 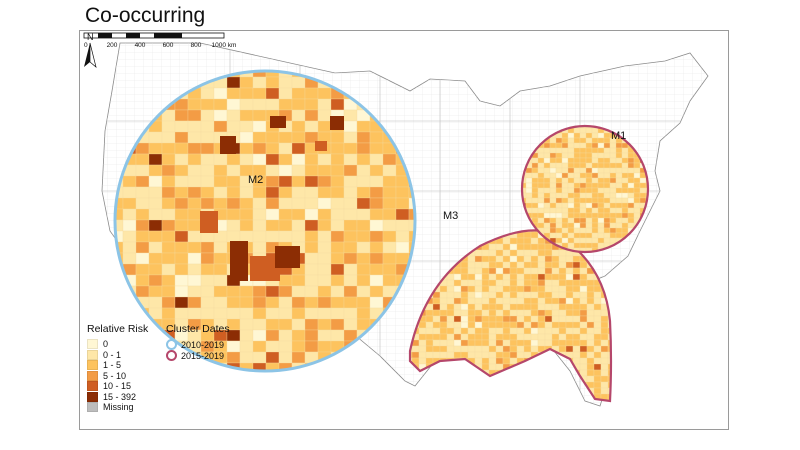 I want to click on legend-date-item: 2010-2019, so click(x=198, y=344).